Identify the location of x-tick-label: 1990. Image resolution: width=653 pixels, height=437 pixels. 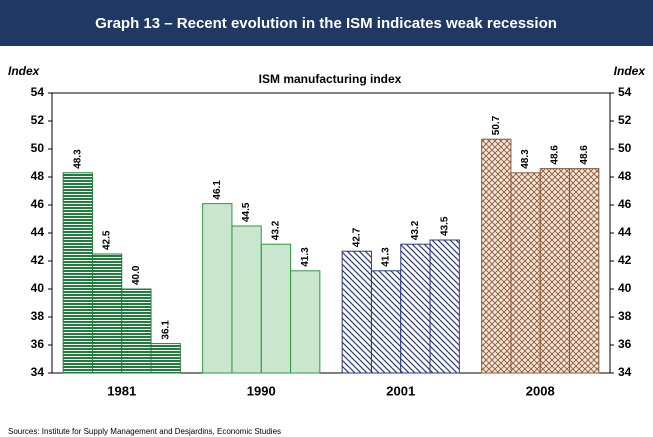
(261, 390).